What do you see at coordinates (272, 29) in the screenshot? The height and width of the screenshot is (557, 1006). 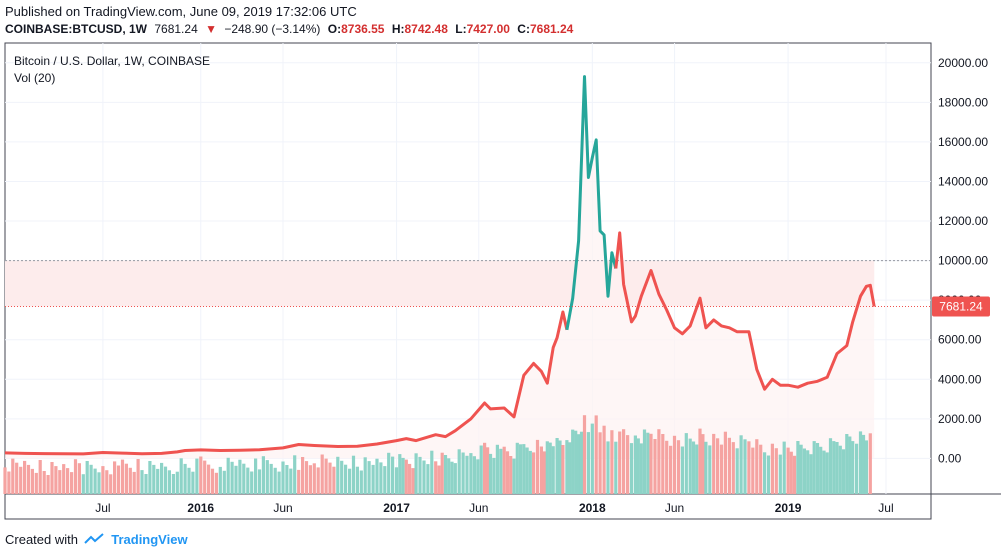 I see `change: −248.90 (−3.14%)` at bounding box center [272, 29].